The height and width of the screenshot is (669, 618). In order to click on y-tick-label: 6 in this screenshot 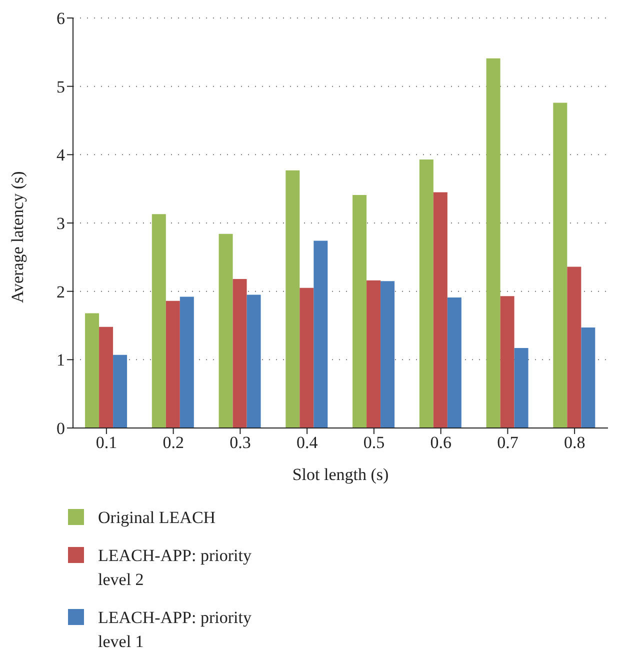, I will do `click(60, 18)`.